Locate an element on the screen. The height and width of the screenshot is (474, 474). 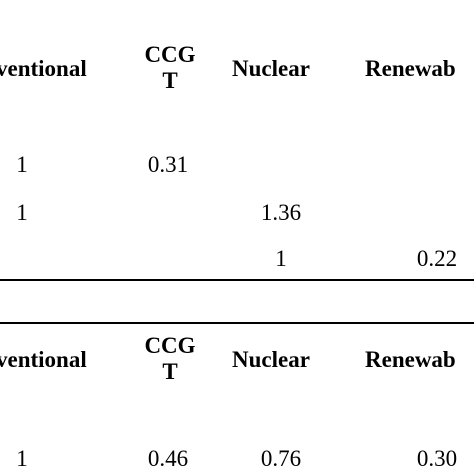
table-cell: 1.36 is located at coordinates (281, 212).